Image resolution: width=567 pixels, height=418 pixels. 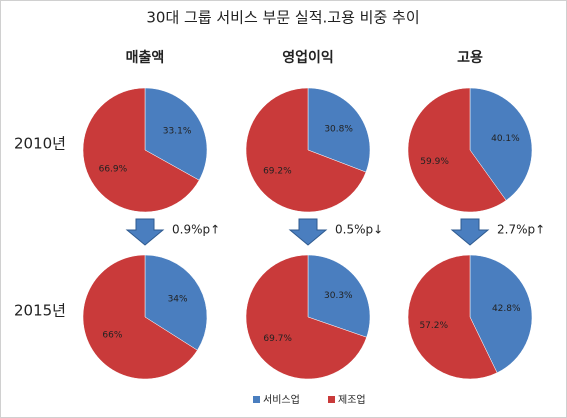 I want to click on row-label: 2010년, so click(x=40, y=144).